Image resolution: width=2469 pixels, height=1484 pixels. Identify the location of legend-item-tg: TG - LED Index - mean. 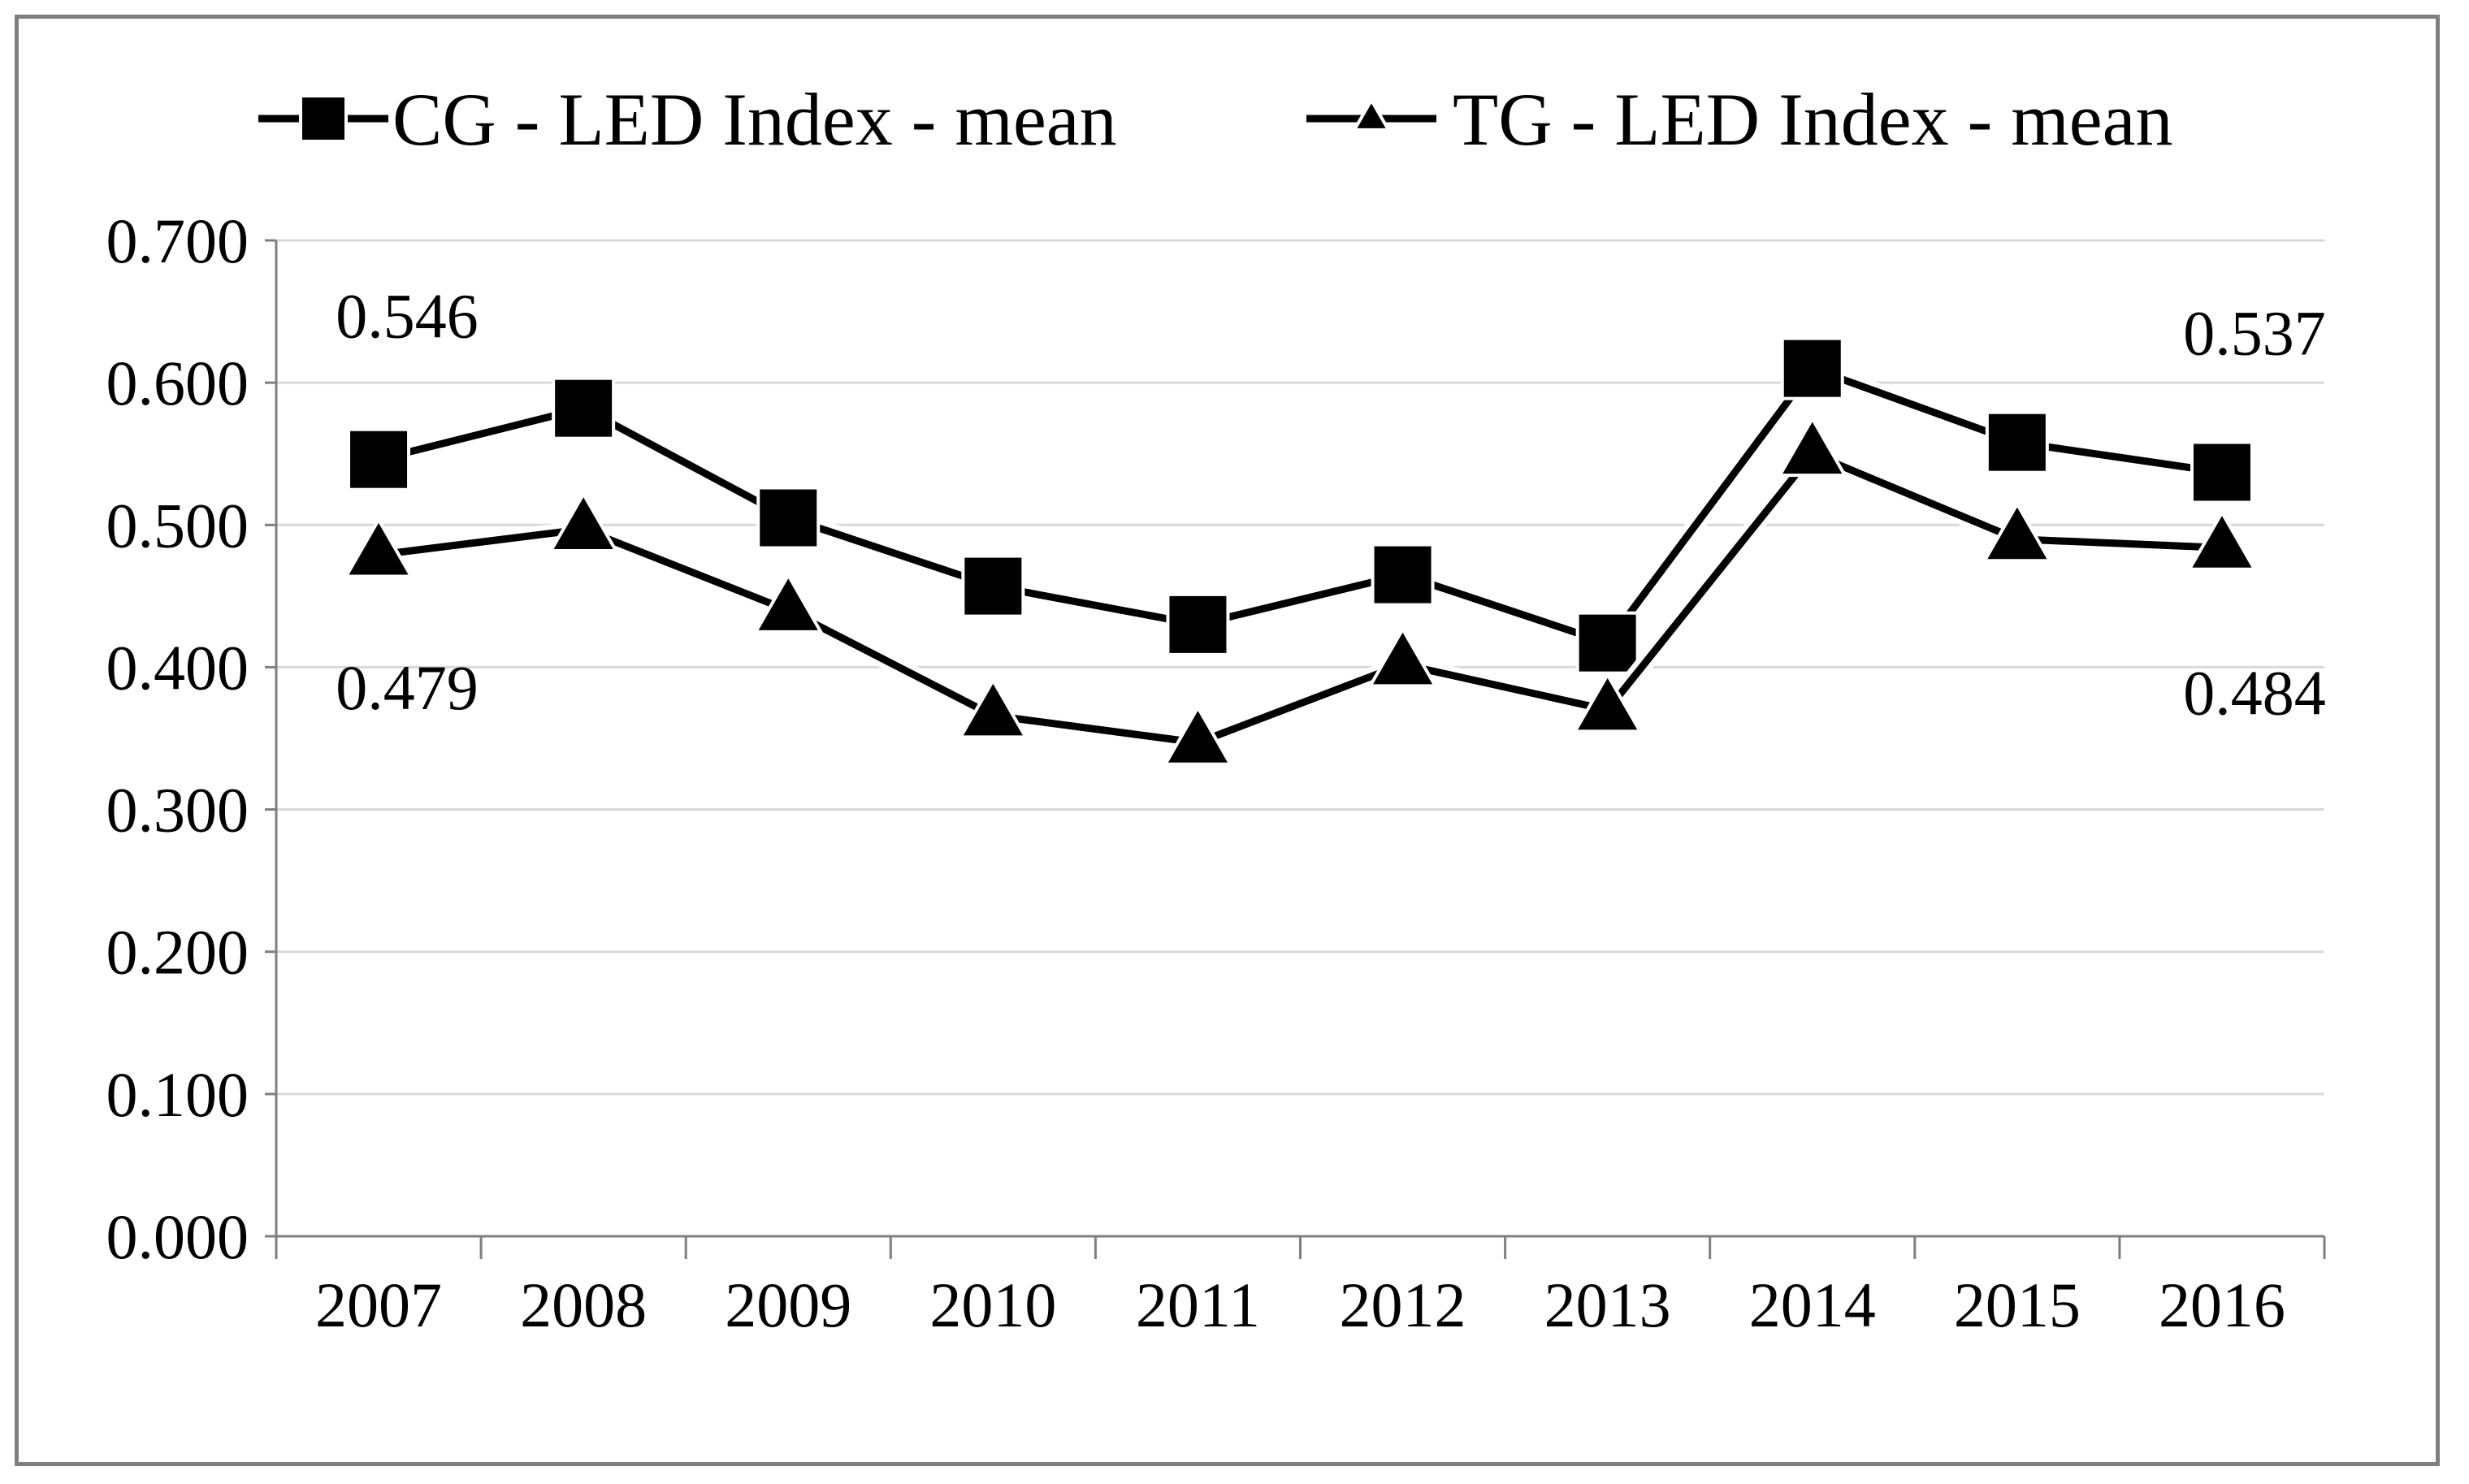
(1739, 119).